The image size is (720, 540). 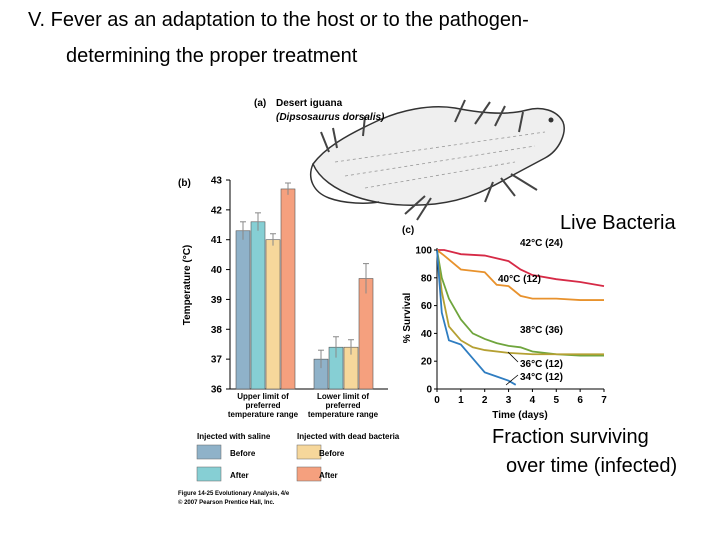 I want to click on bar-y-tick-label: 42, so click(x=217, y=210).